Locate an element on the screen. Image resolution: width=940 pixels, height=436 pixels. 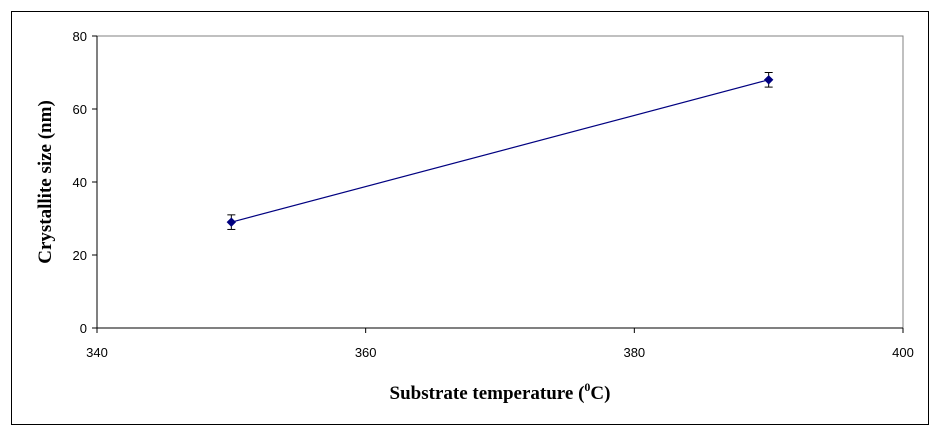
y-tick-label: 80 is located at coordinates (80, 36).